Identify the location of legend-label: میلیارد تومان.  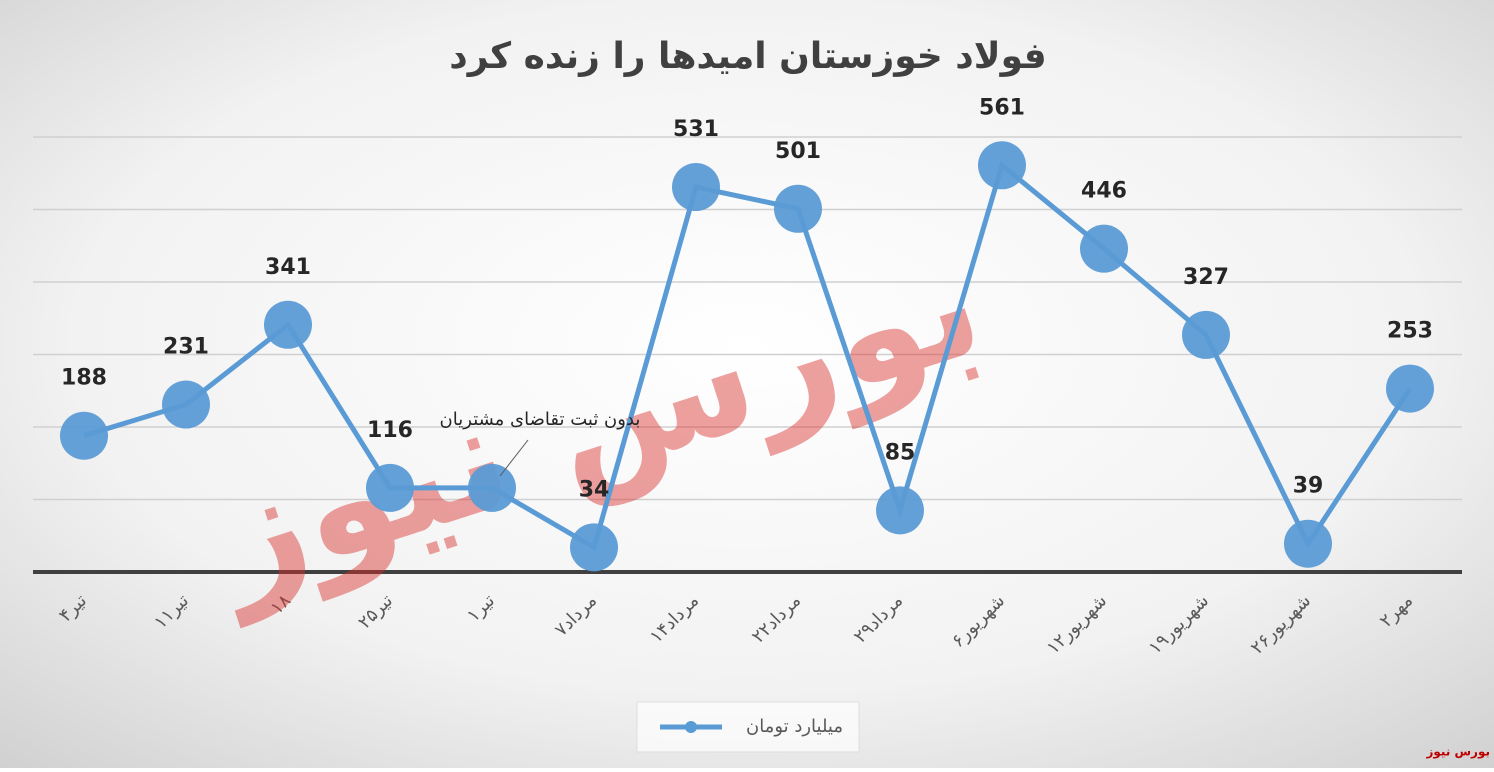
(794, 726).